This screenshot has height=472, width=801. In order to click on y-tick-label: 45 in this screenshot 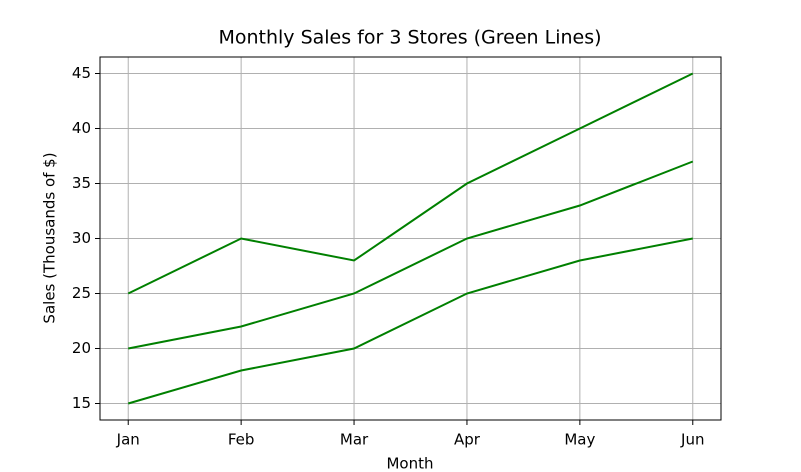, I will do `click(81, 73)`.